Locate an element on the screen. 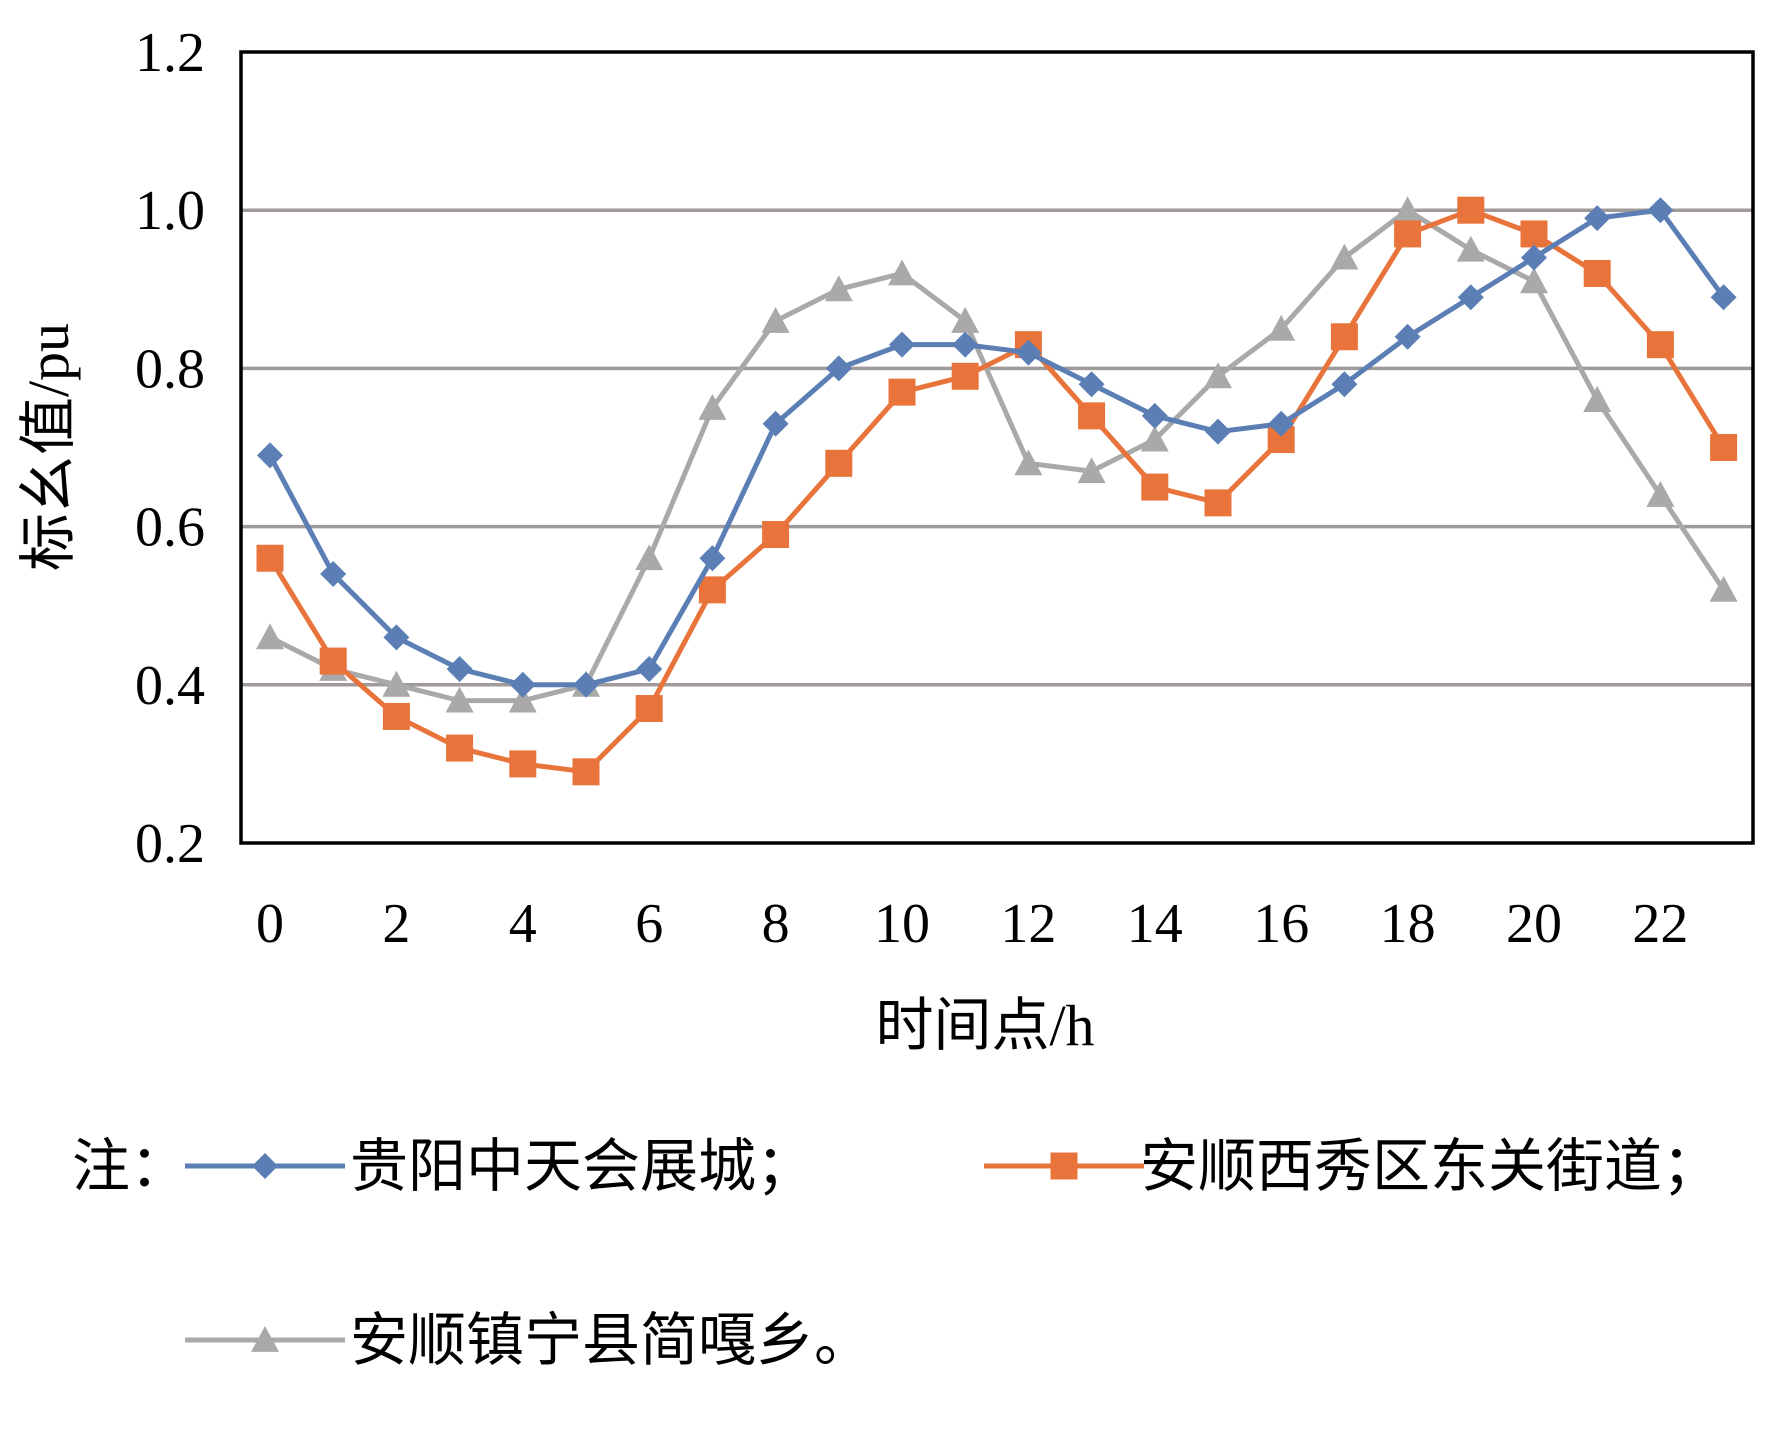 The image size is (1776, 1440). legend-prefix: 注： is located at coordinates (130, 1166).